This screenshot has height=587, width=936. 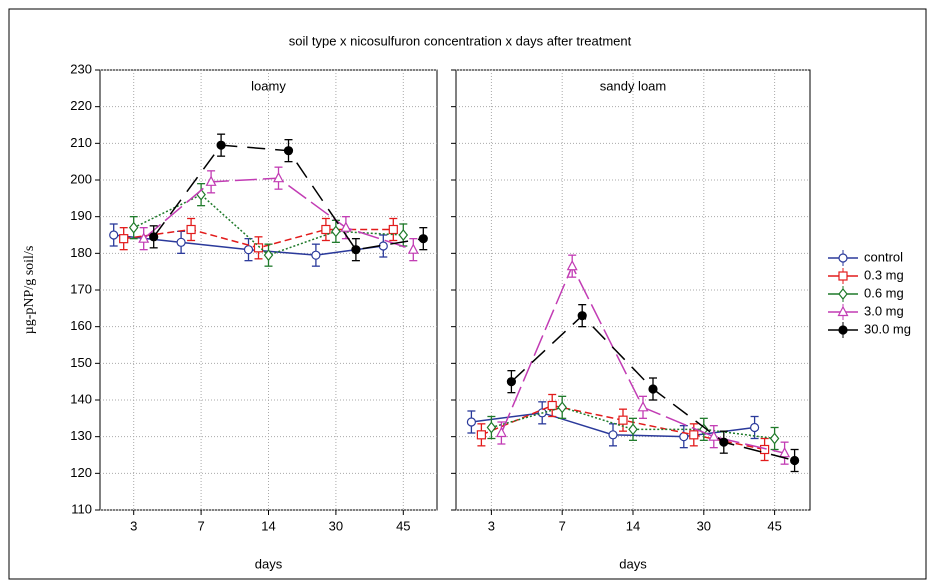 I want to click on y-axis-label: µg-pNP/g soil/s, so click(x=29, y=290).